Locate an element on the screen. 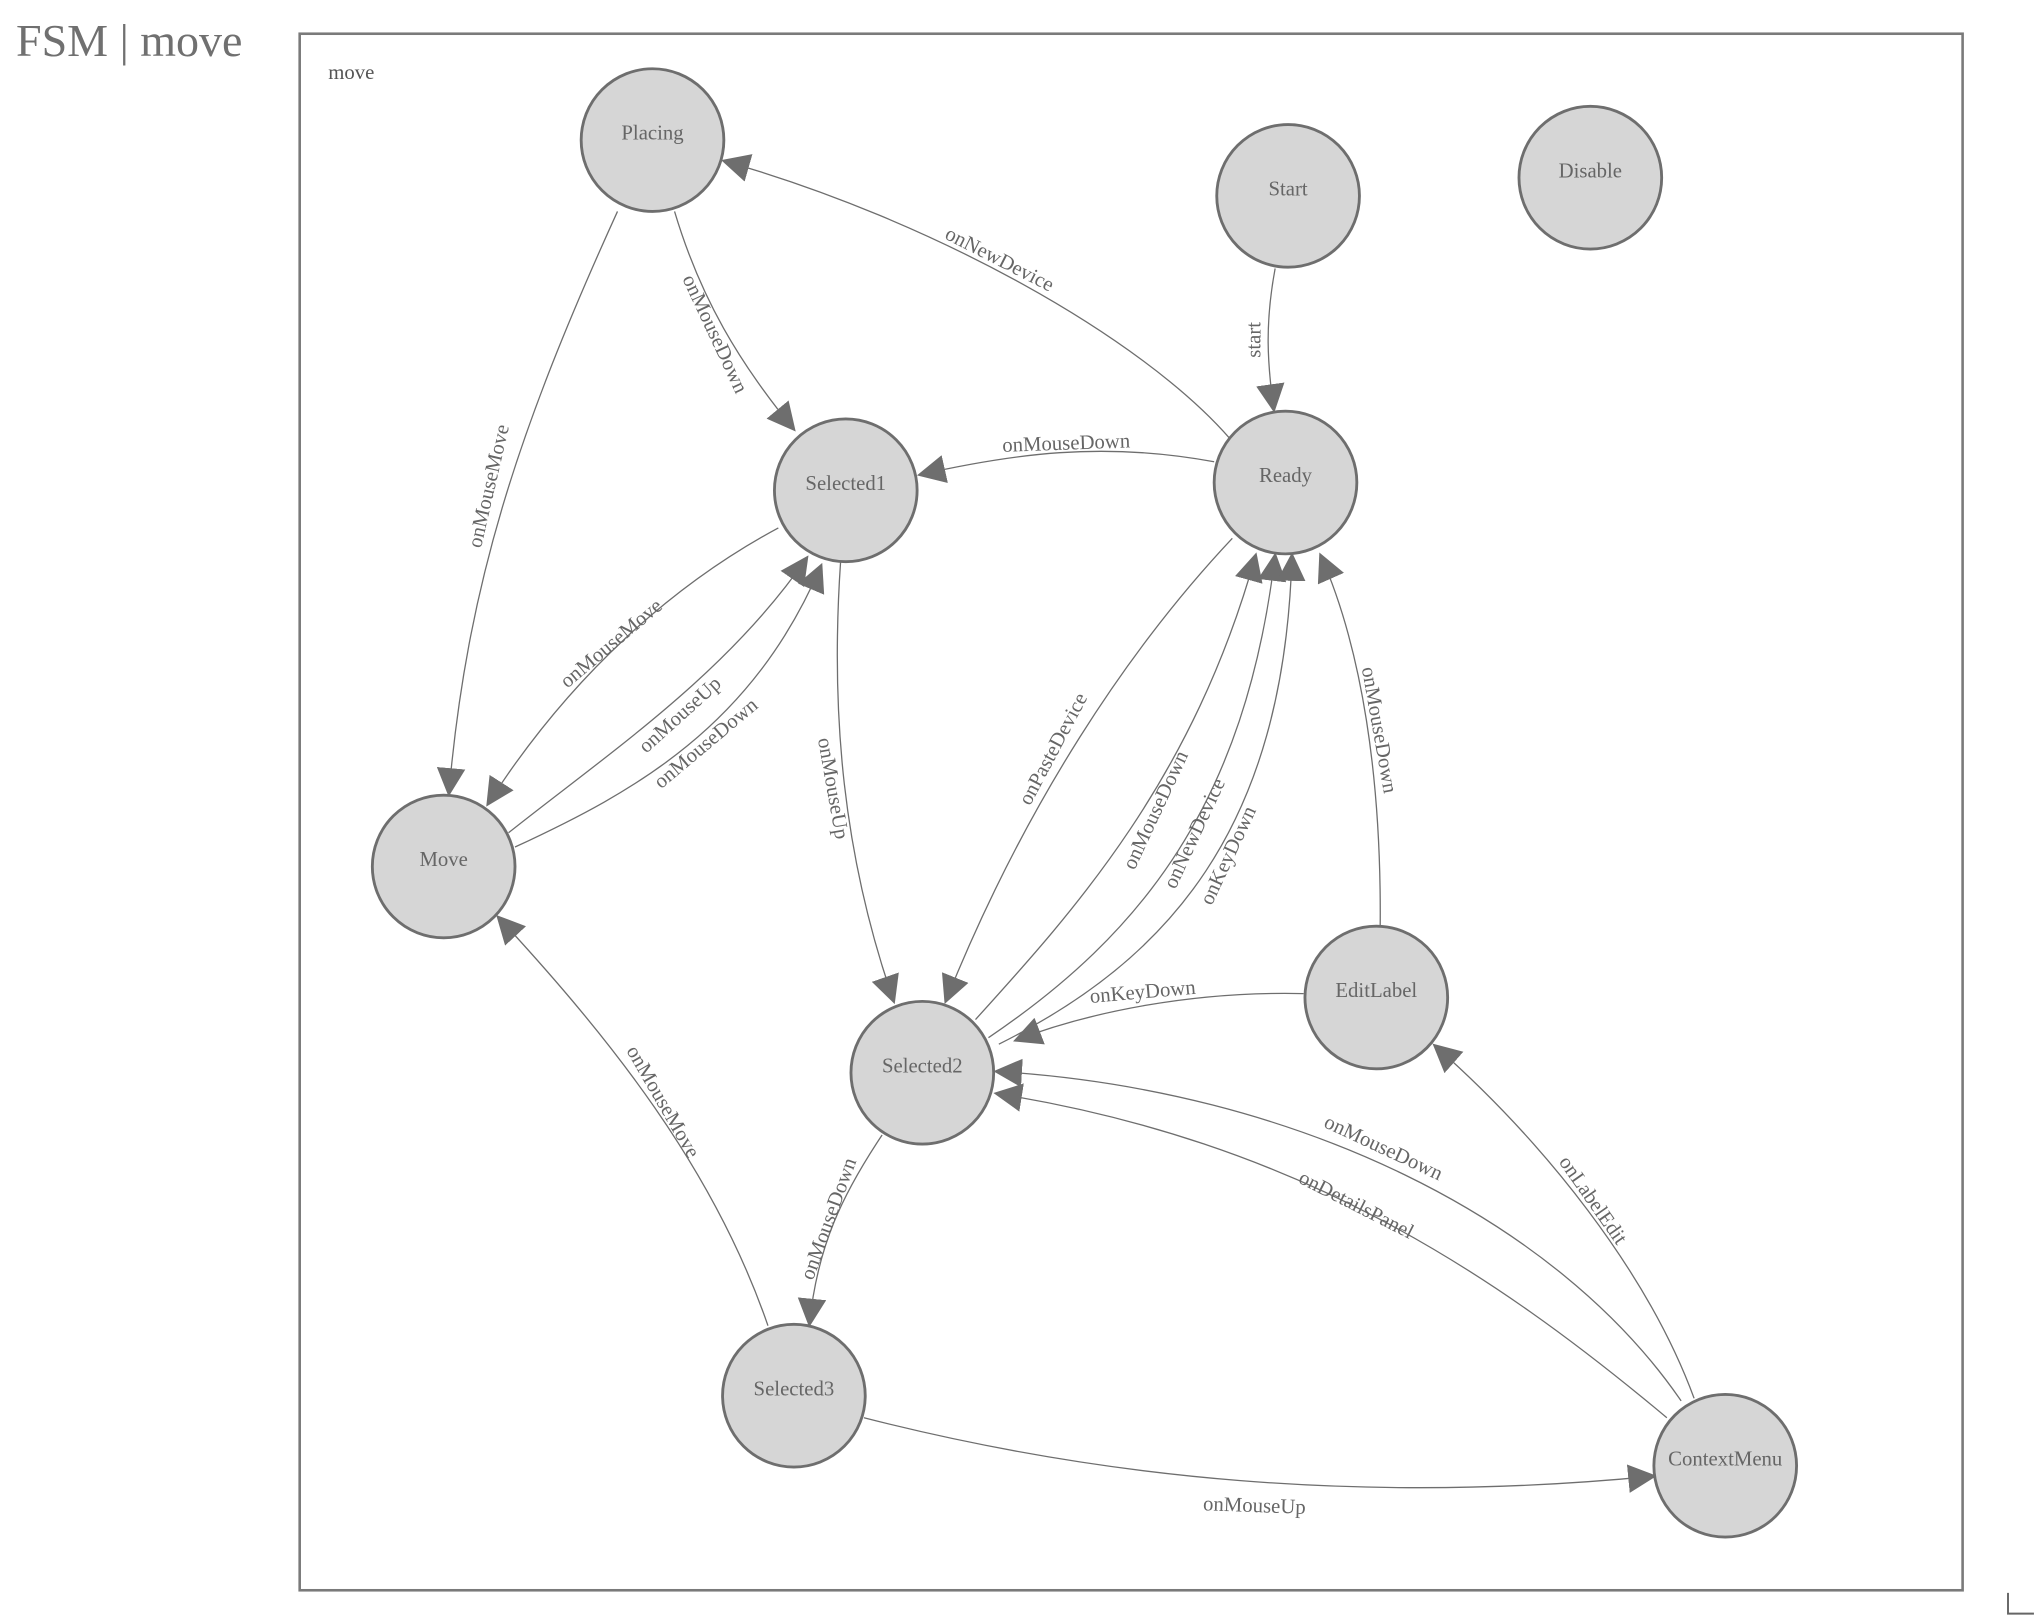 Image resolution: width=2034 pixels, height=1624 pixels. edge-selected3-to-move: onMouseMove is located at coordinates (632, 1120).